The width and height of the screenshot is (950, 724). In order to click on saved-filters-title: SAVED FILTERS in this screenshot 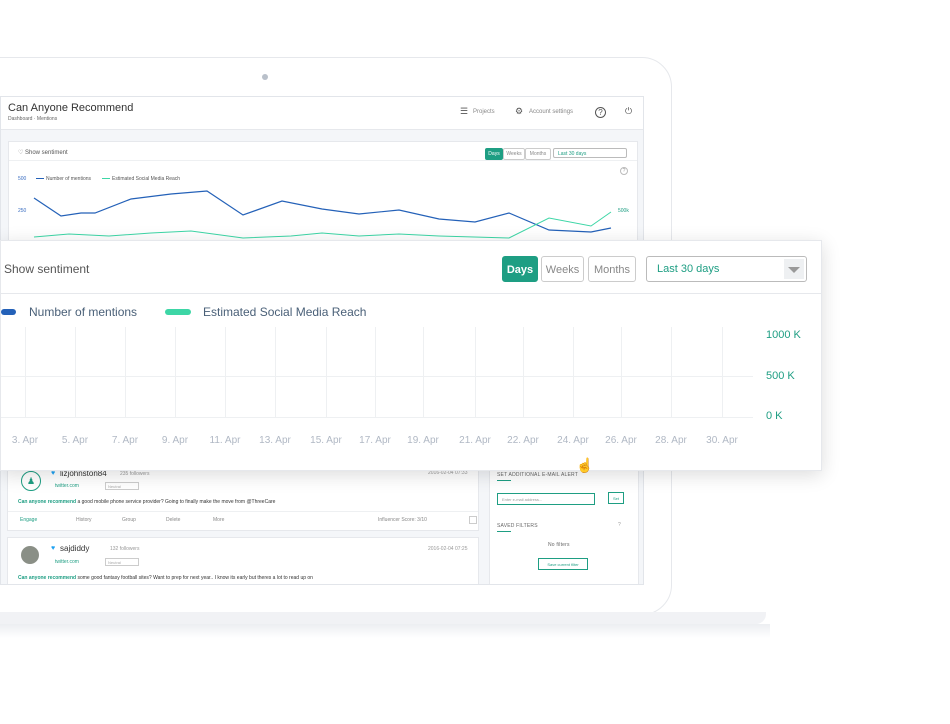, I will do `click(517, 526)`.